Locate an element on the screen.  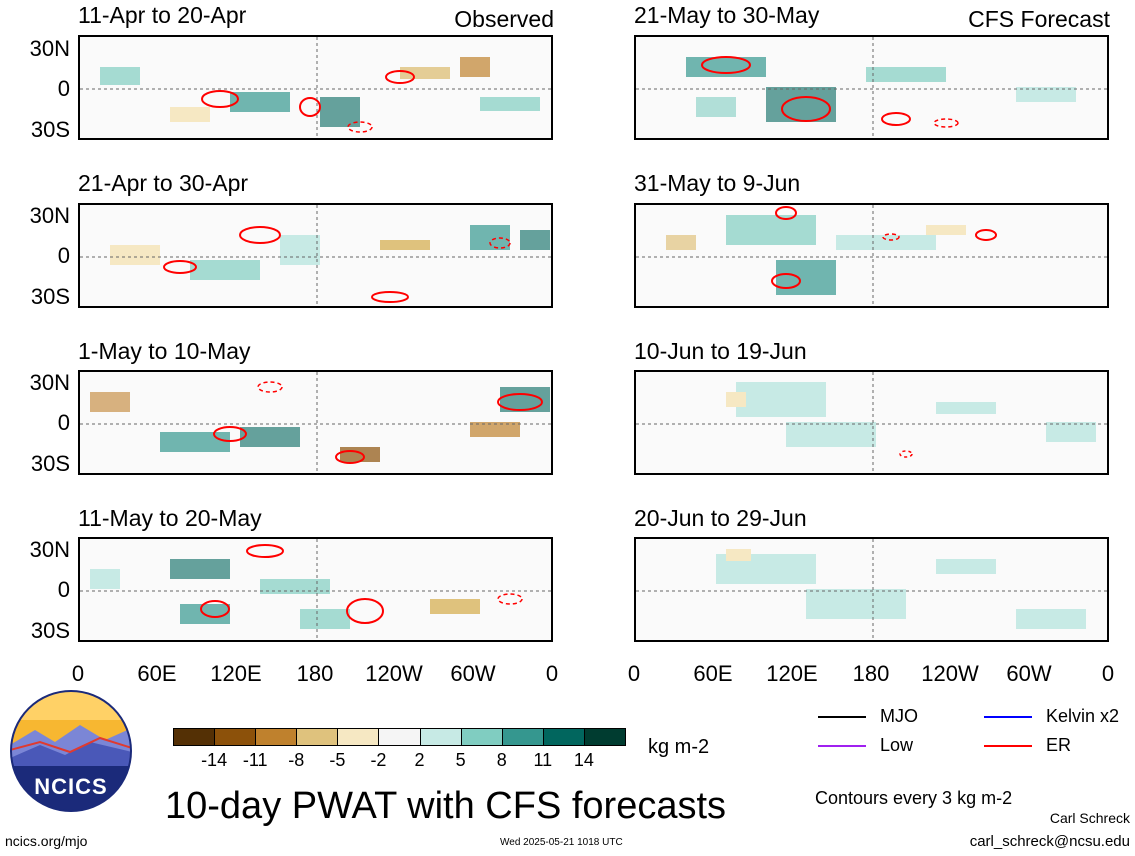
colorbar-tick-label: -2 is located at coordinates (378, 760).